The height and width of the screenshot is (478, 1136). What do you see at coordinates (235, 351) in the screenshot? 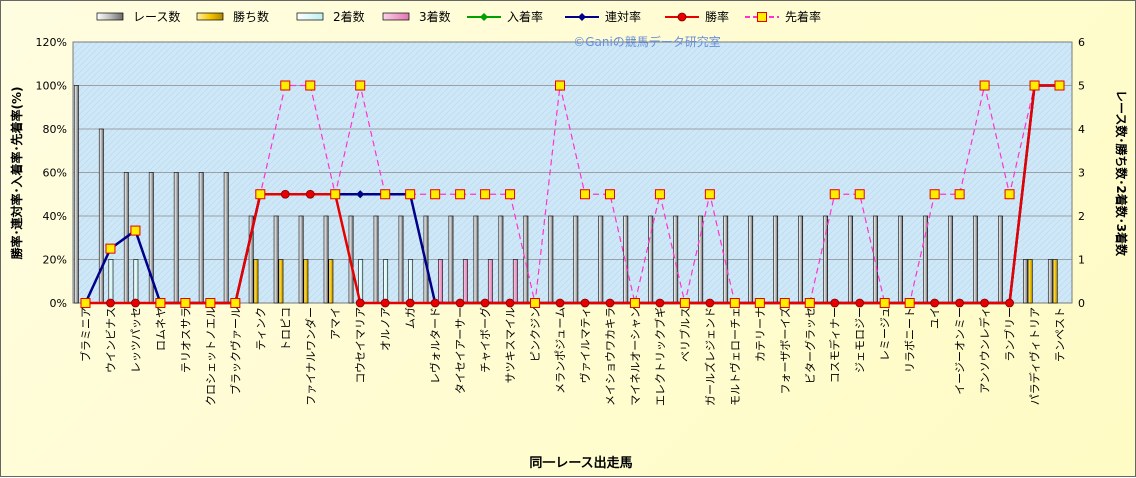
I see `x-tick-label: ブラックヴァール` at bounding box center [235, 351].